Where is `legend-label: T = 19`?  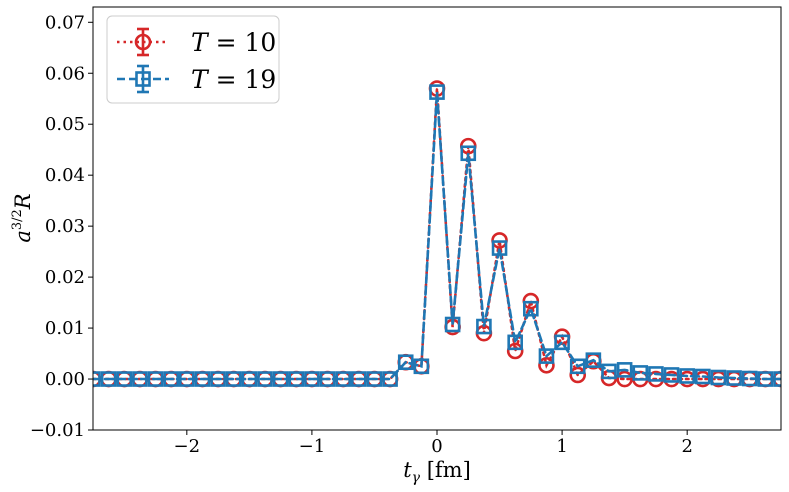
legend-label: T = 19 is located at coordinates (233, 79).